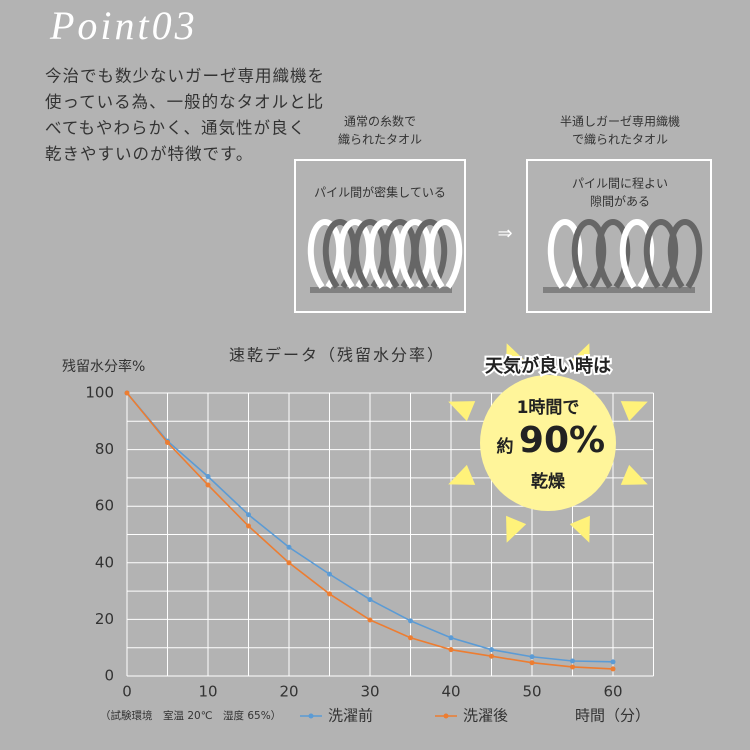 The image size is (750, 750). What do you see at coordinates (104, 619) in the screenshot?
I see `y-tick-label: 20` at bounding box center [104, 619].